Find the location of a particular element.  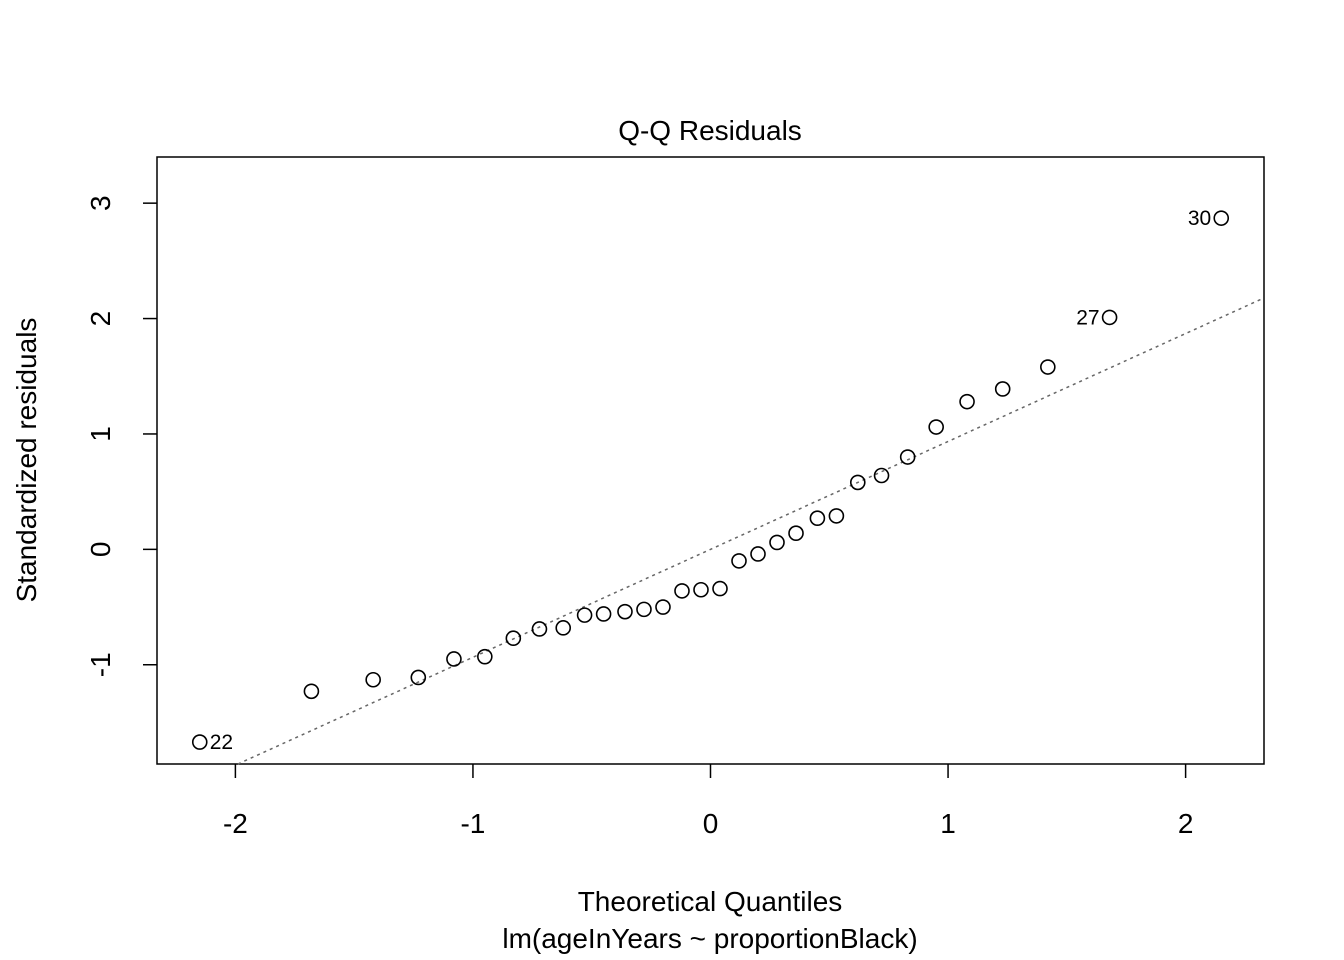

x-tick-label: 0 is located at coordinates (711, 823).